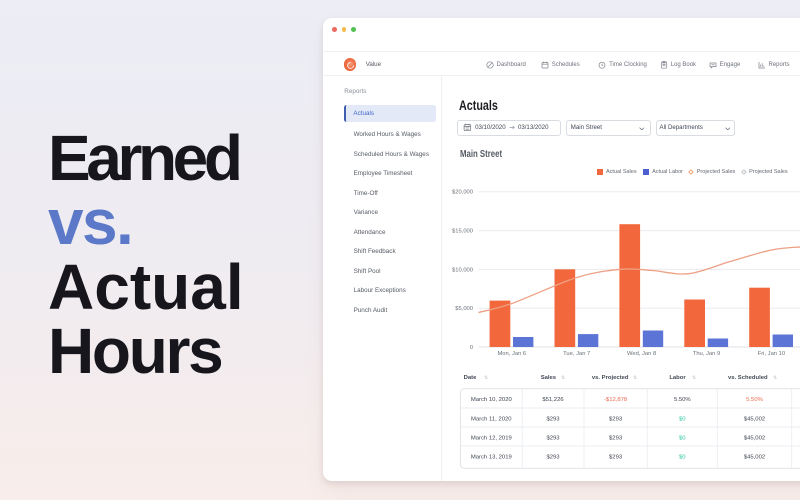 This screenshot has height=500, width=800. I want to click on svg-text: vs. Projected, so click(609, 378).